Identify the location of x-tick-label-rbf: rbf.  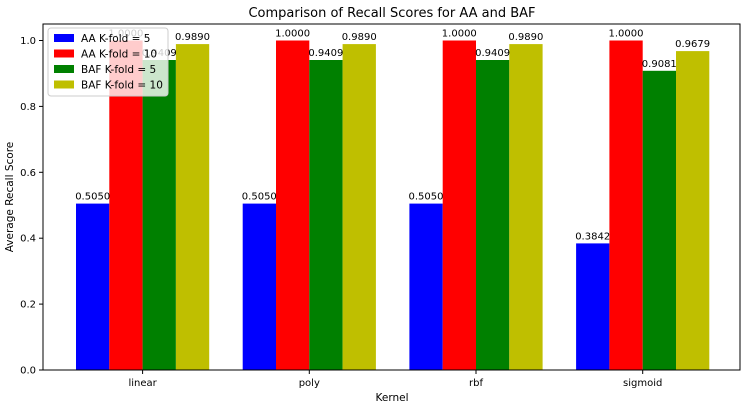
(476, 383).